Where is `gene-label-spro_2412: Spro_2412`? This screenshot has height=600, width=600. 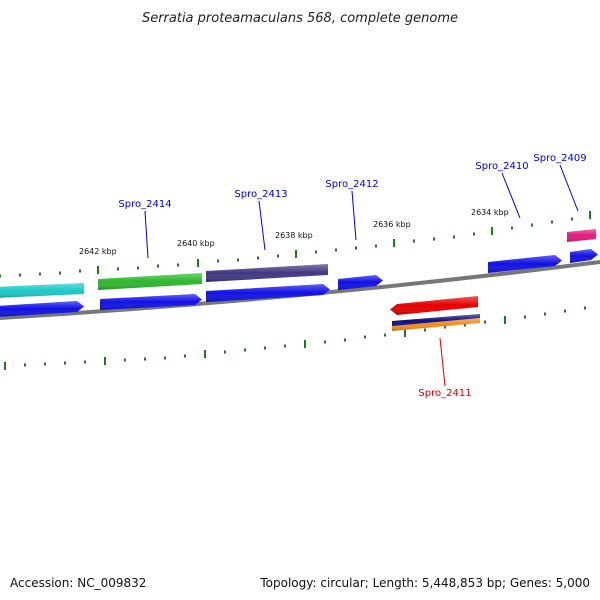 gene-label-spro_2412: Spro_2412 is located at coordinates (351, 184).